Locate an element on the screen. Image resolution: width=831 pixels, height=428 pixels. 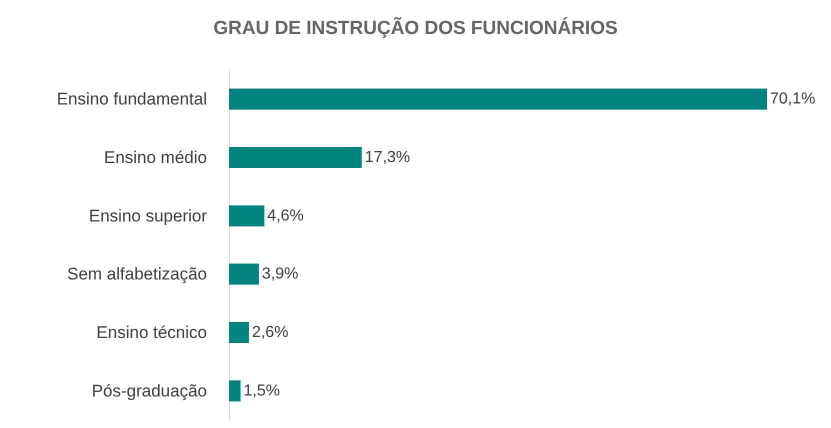
chart-title: GRAU DE INSTRUÇÃO DOS FUNCIONÁRIOS is located at coordinates (415, 28).